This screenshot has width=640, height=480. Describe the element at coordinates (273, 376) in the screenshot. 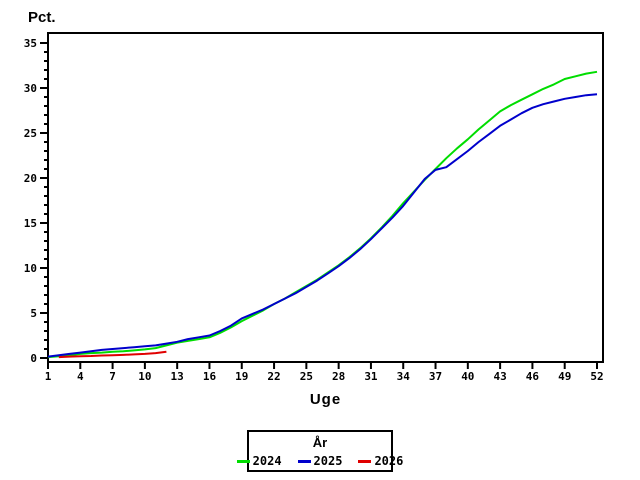

I see `x-axis-tick-label: 22` at that location.